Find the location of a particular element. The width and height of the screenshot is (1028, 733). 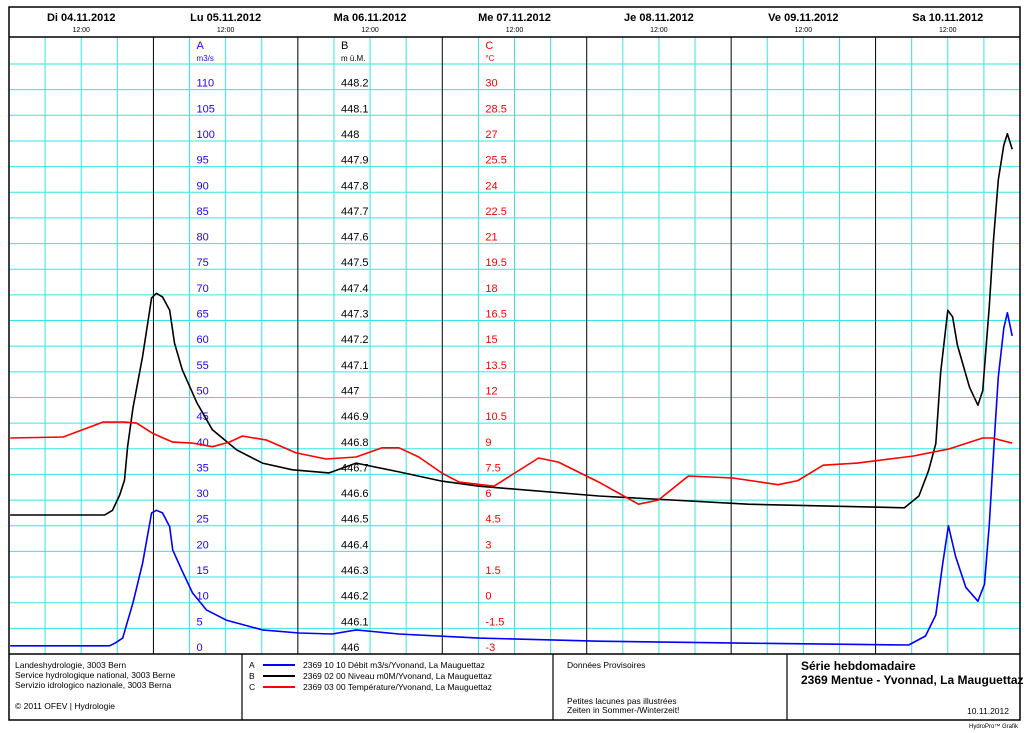

tick-label: 446.4 is located at coordinates (355, 545).